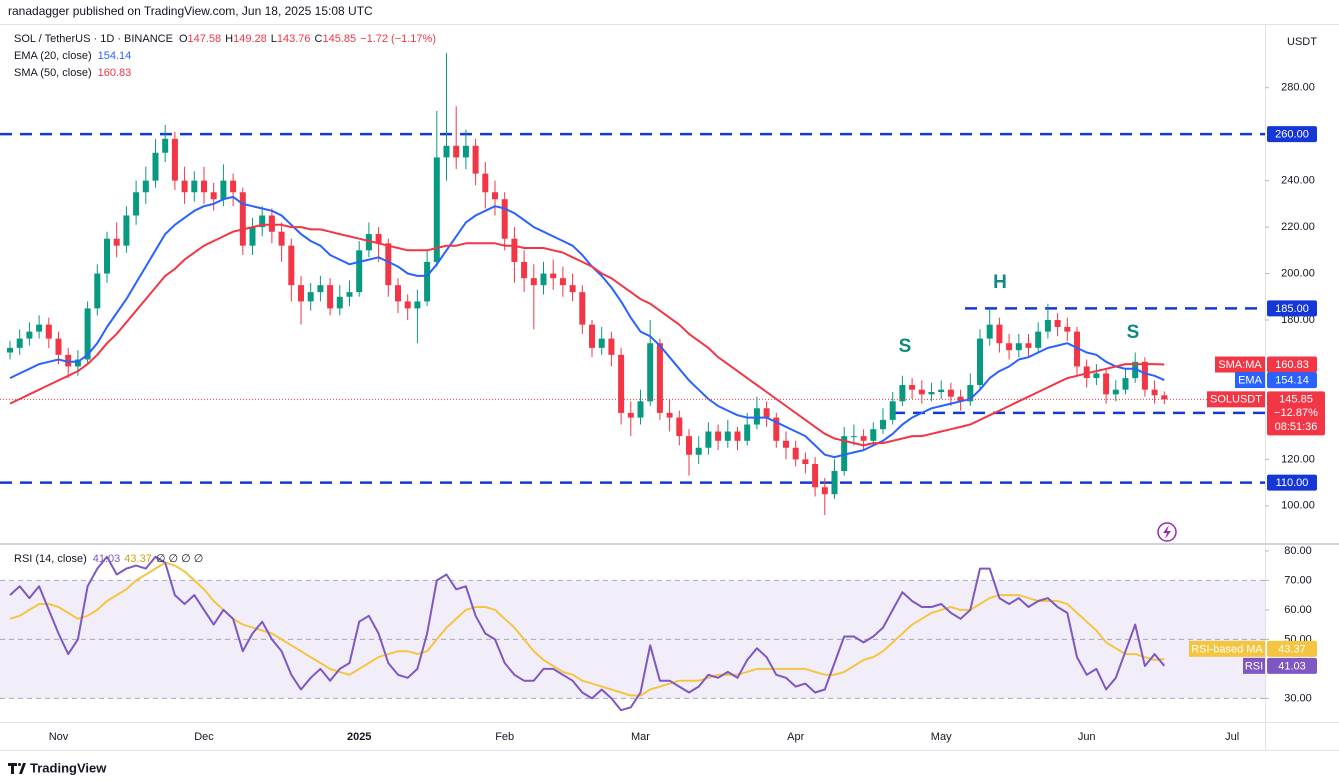 The image size is (1339, 782). Describe the element at coordinates (1298, 459) in the screenshot. I see `y-tick-label: 120.00` at that location.